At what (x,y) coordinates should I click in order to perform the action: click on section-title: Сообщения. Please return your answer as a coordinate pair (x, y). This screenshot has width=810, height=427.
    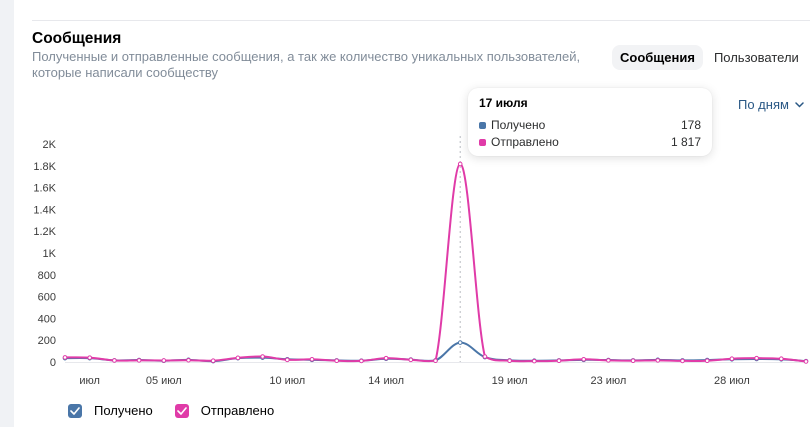
    Looking at the image, I should click on (77, 38).